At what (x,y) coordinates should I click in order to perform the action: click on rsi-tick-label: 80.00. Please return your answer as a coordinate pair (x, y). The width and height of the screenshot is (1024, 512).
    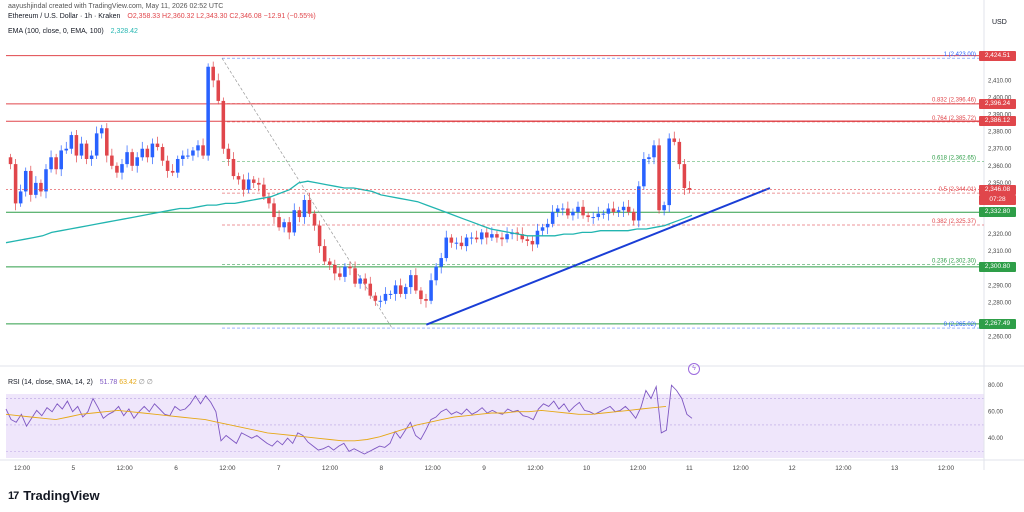
    Looking at the image, I should click on (996, 386).